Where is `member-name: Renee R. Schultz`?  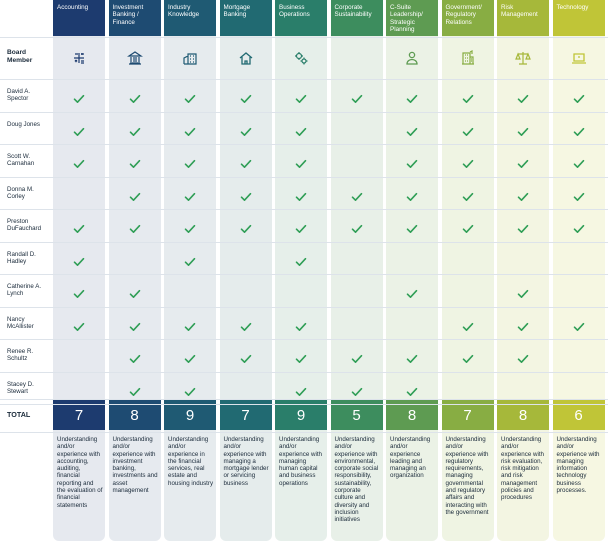
member-name: Renee R. Schultz is located at coordinates (20, 355).